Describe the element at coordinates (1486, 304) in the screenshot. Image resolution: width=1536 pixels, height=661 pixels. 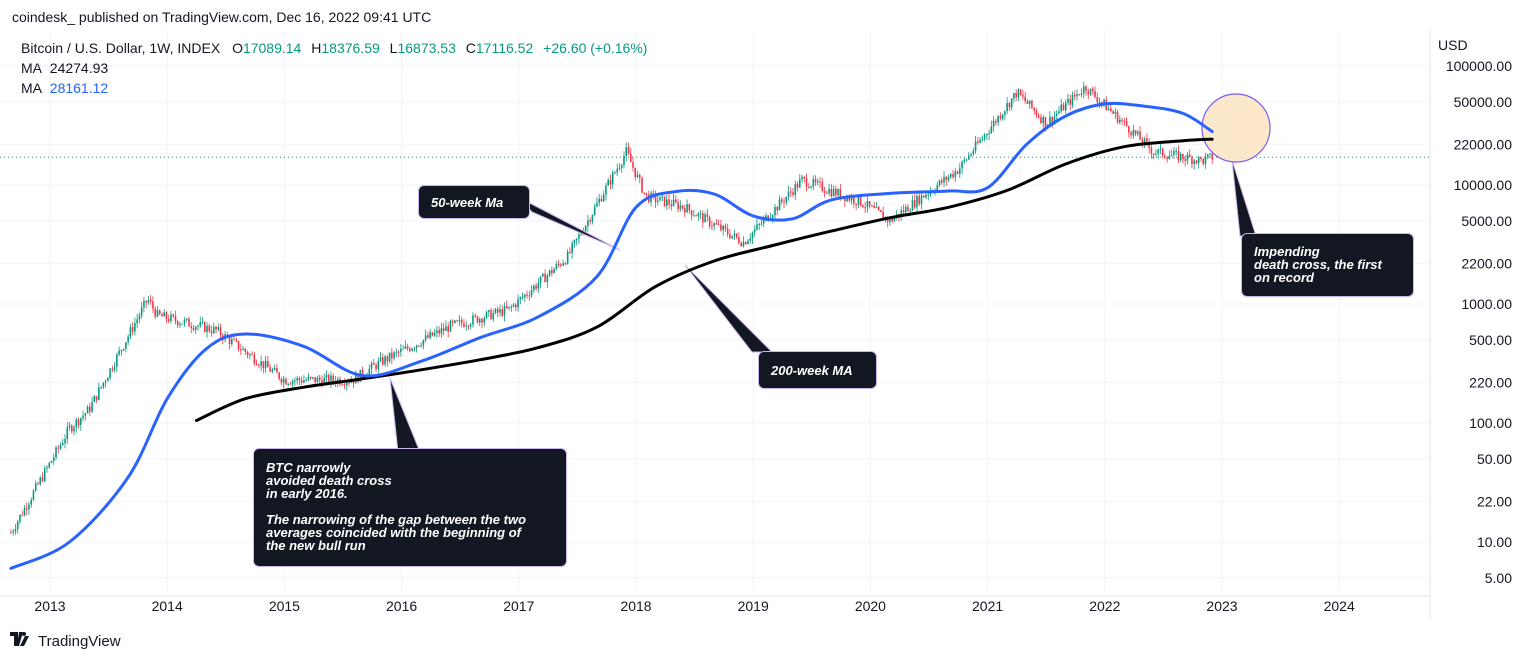
I see `price-axis-label: 1000.00` at that location.